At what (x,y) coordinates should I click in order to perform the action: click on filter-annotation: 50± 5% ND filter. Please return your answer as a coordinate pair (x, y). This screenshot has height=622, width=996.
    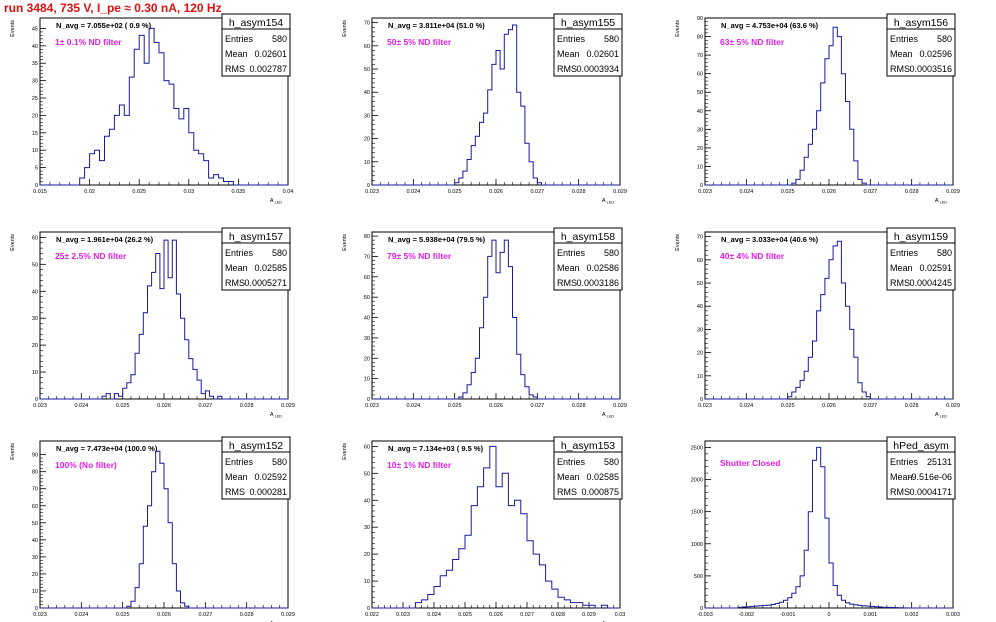
    Looking at the image, I should click on (419, 42).